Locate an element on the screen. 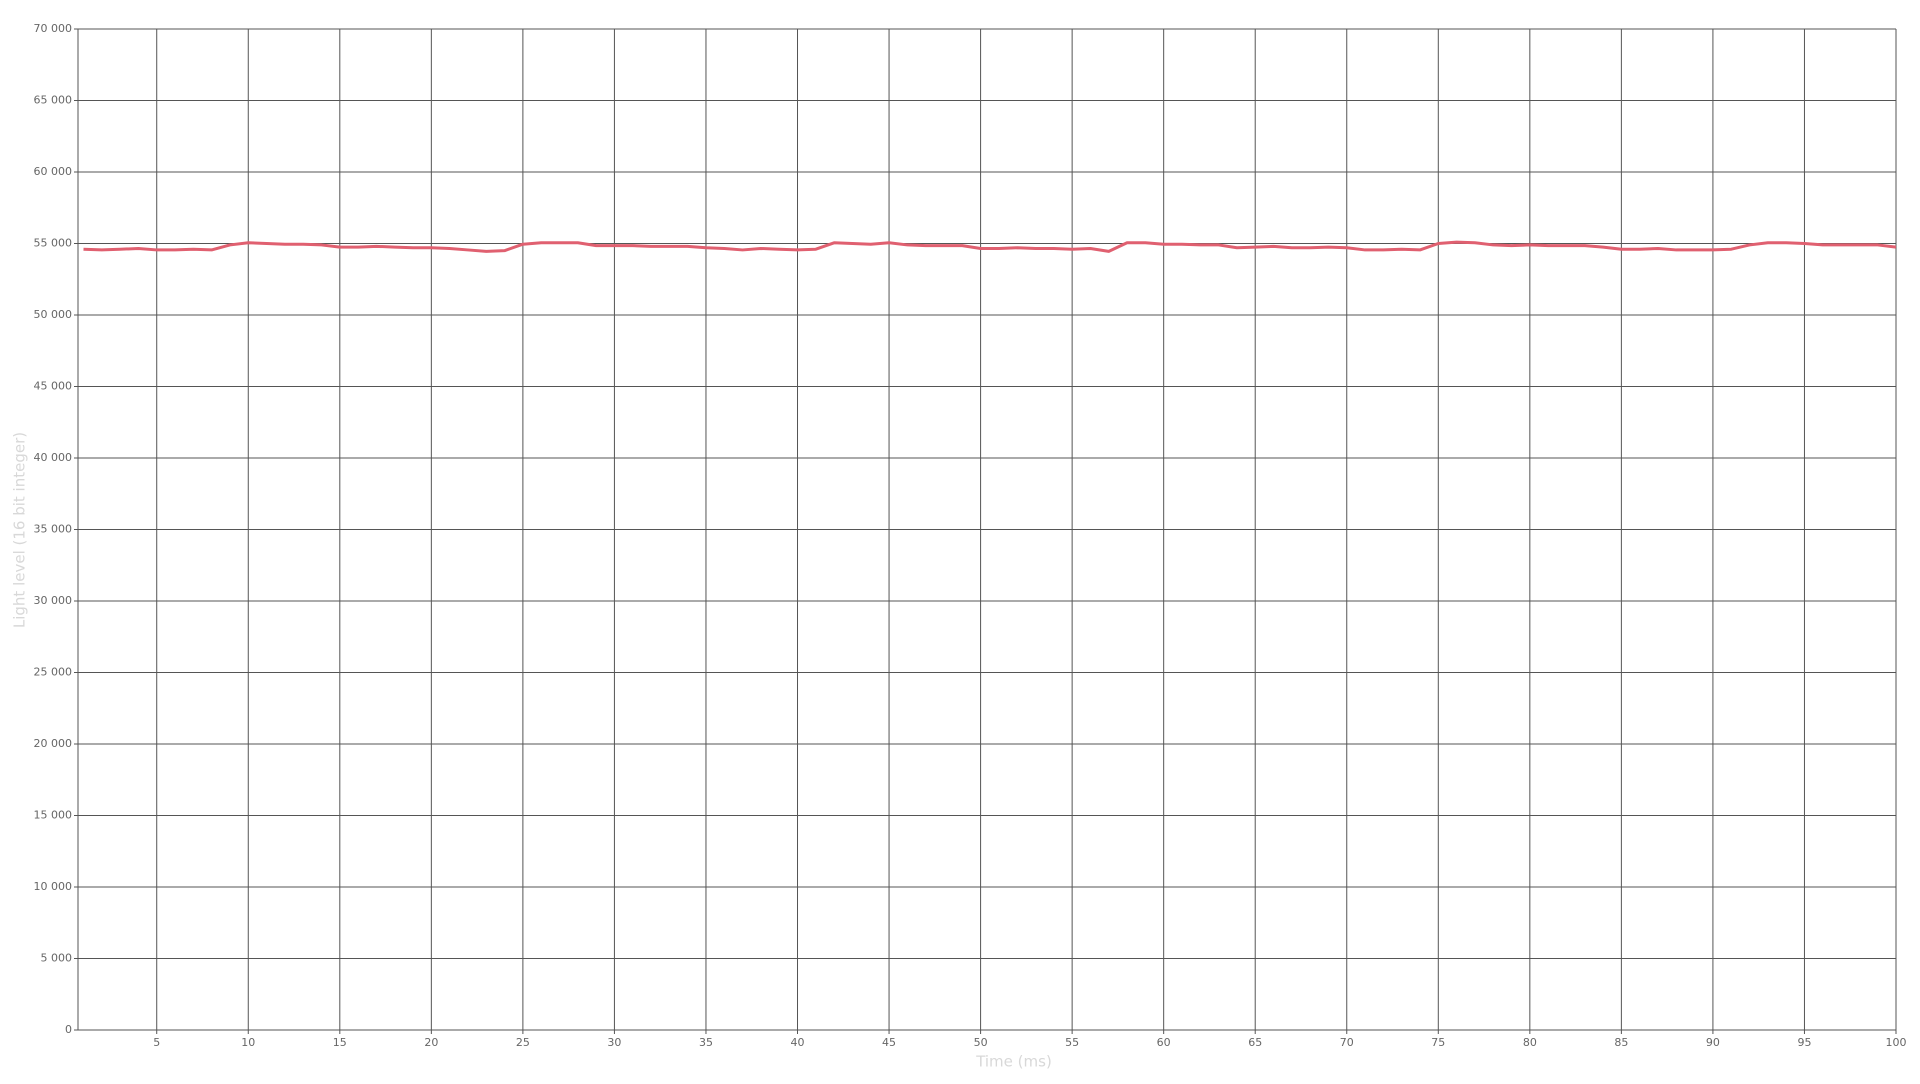 The width and height of the screenshot is (1920, 1084). y-tick-label: 5 000 is located at coordinates (57, 958).